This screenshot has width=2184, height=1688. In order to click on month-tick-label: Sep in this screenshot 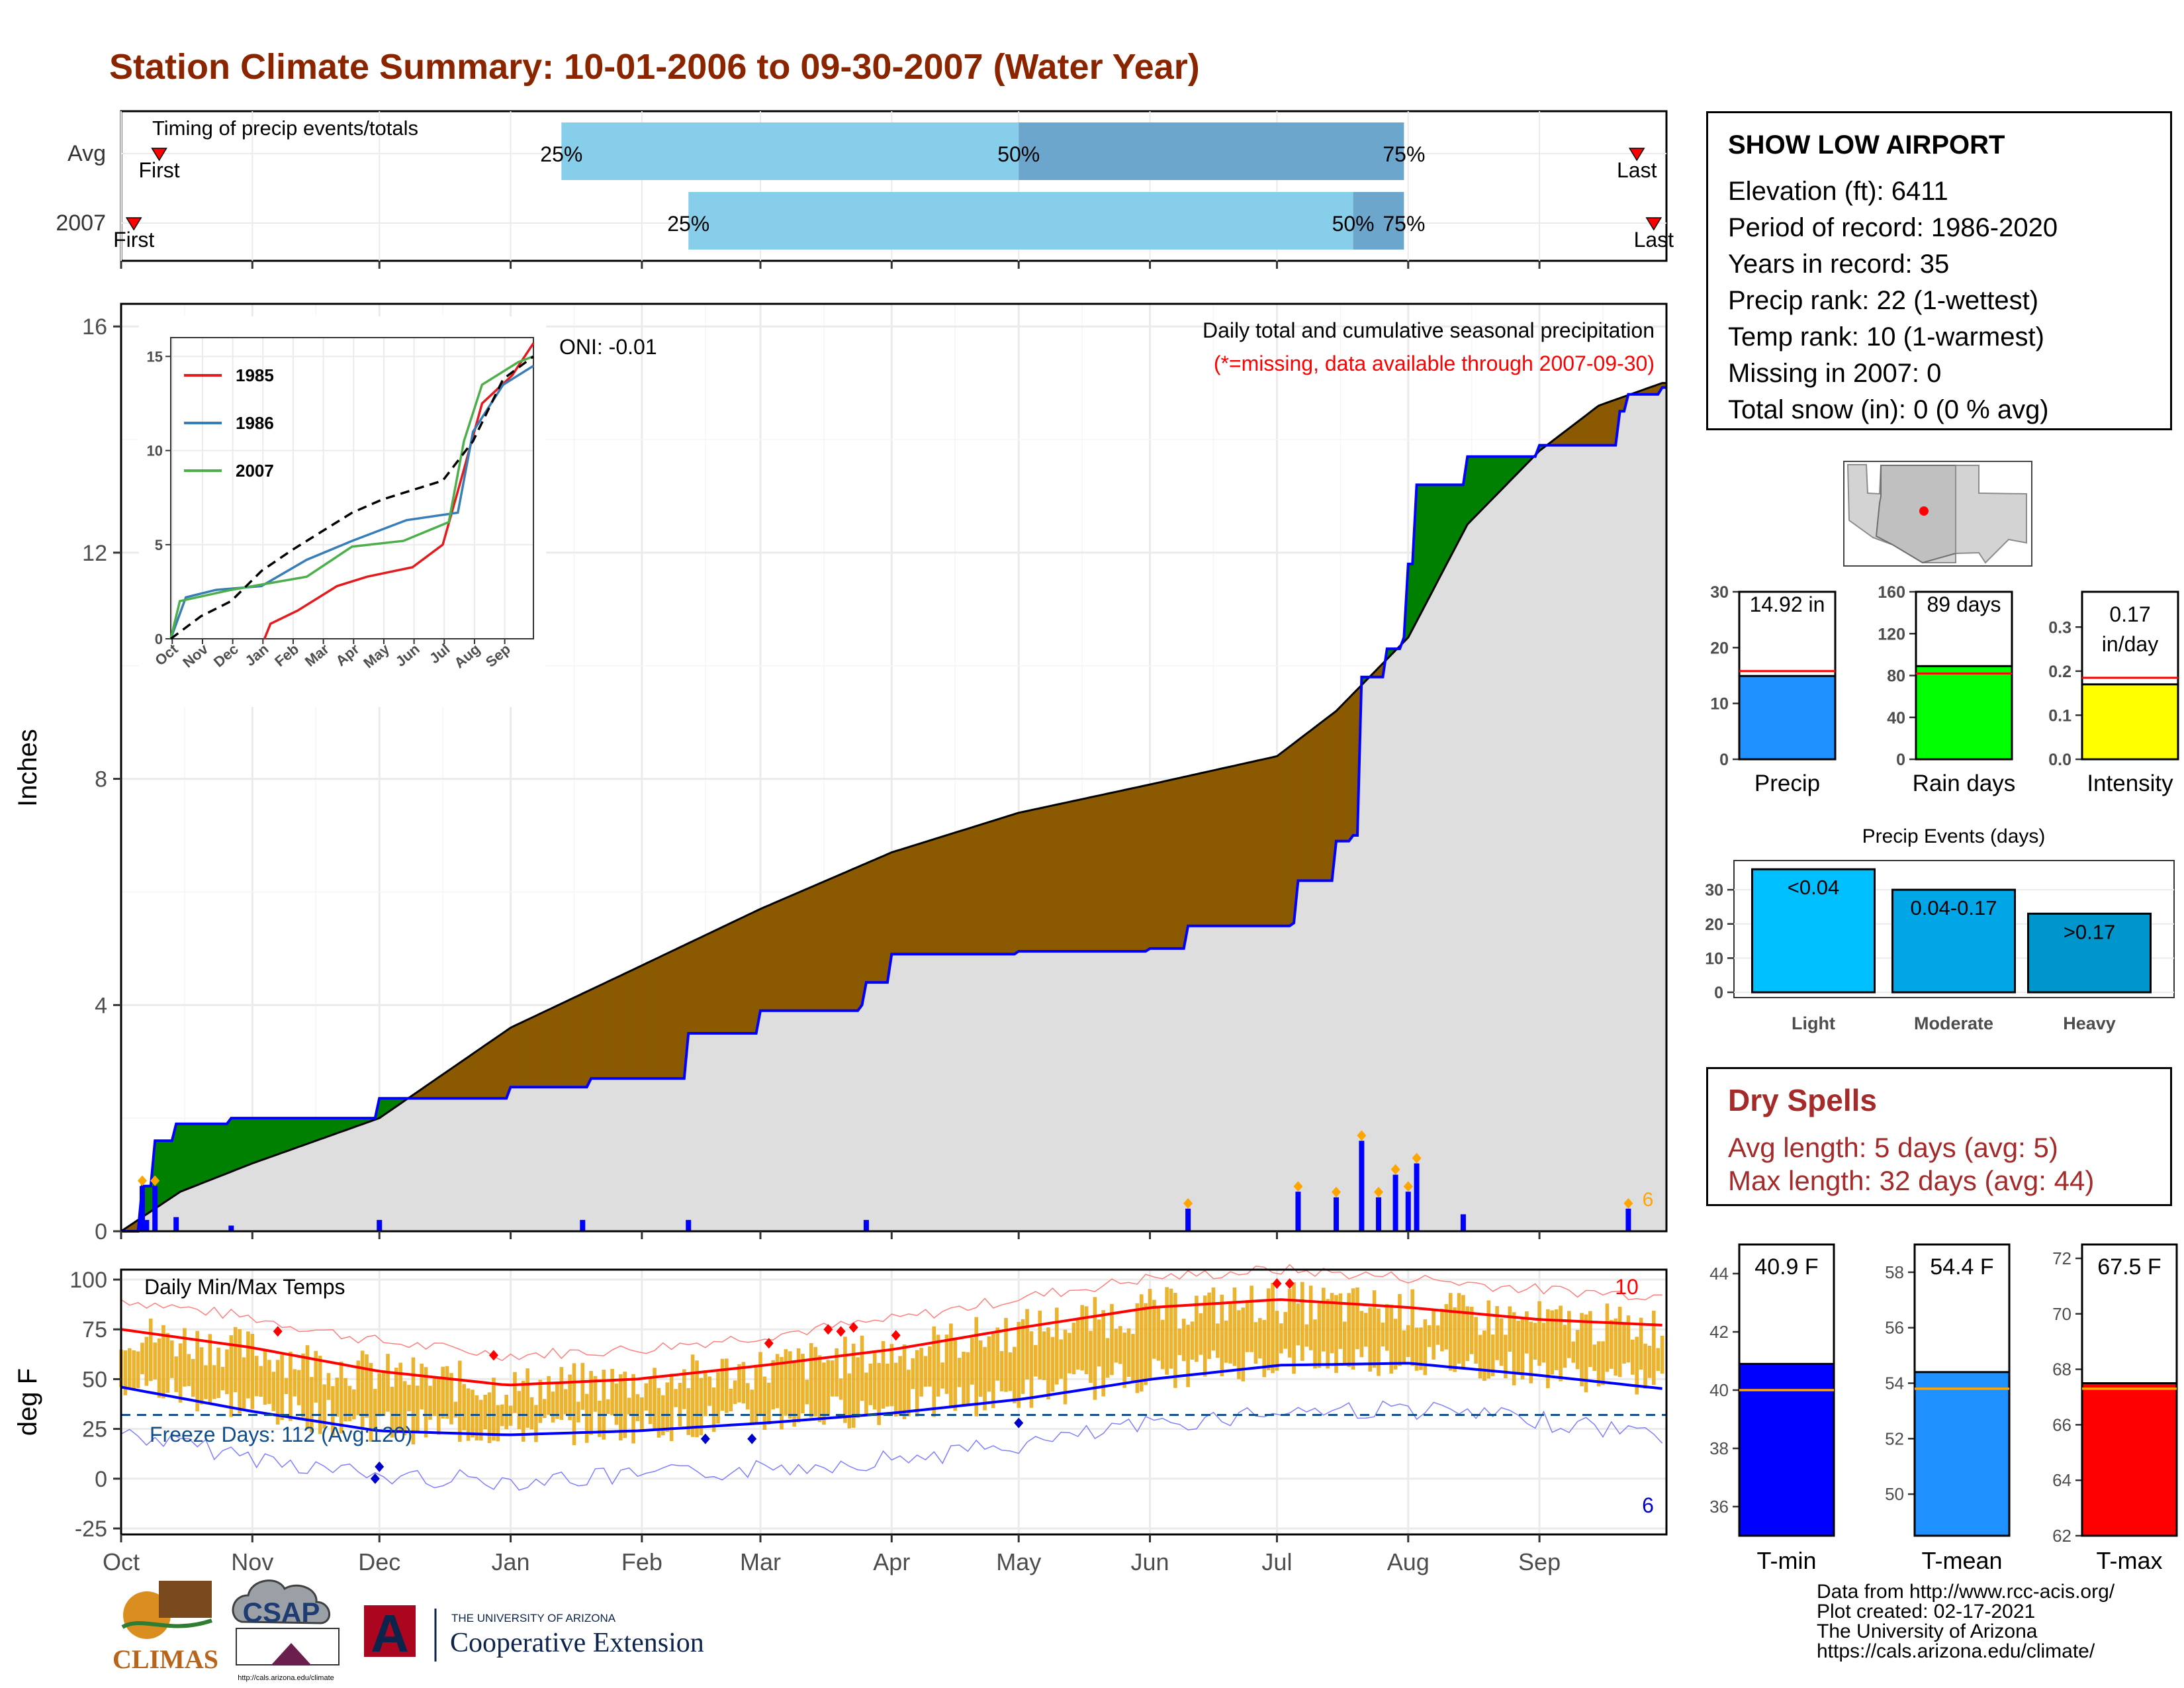, I will do `click(1539, 1561)`.